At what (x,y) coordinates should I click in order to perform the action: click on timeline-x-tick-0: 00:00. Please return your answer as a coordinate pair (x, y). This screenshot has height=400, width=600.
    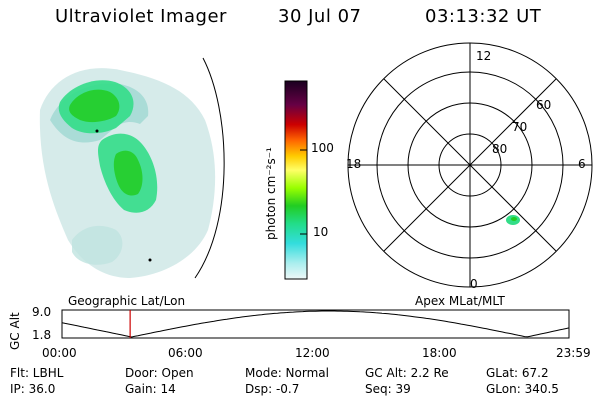
    Looking at the image, I should click on (59, 353).